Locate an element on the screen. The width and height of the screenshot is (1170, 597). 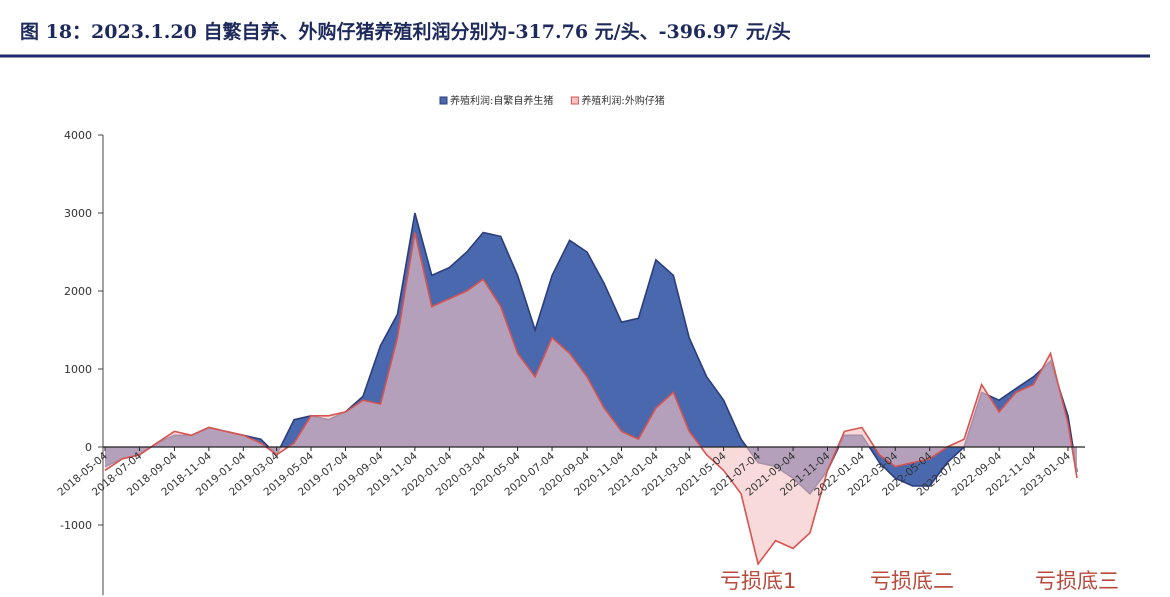
y-tick-label: 3000 is located at coordinates (78, 213).